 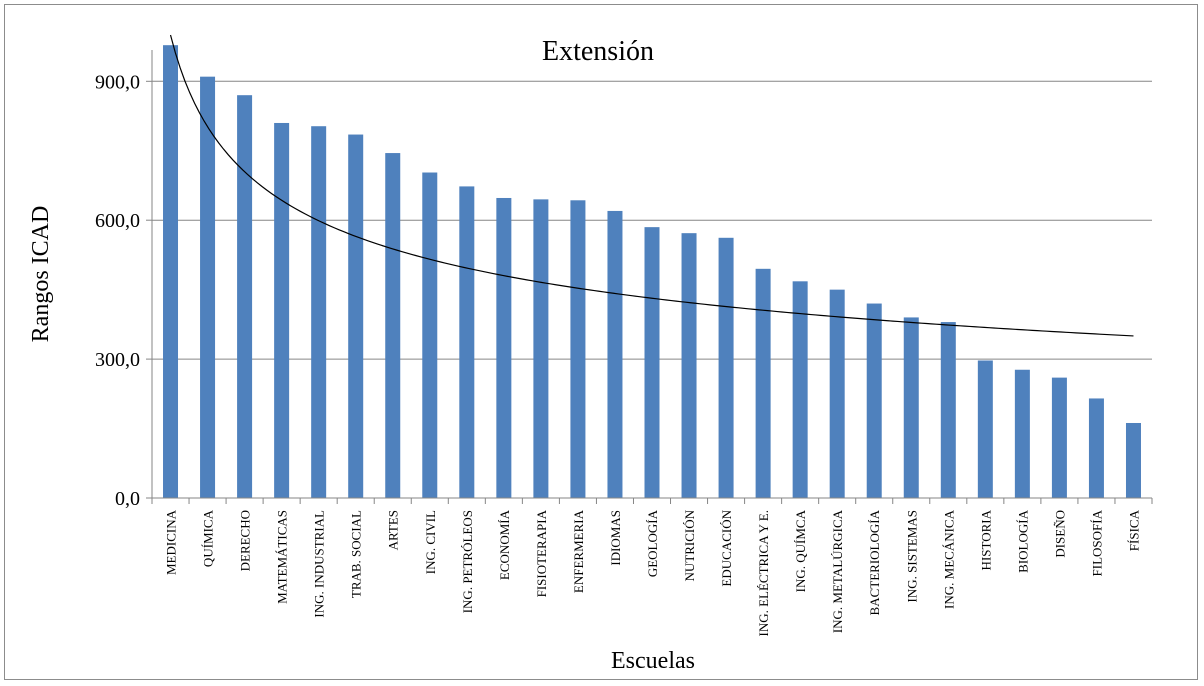 What do you see at coordinates (1096, 542) in the screenshot?
I see `x-tick-label: FILOSOFÍA` at bounding box center [1096, 542].